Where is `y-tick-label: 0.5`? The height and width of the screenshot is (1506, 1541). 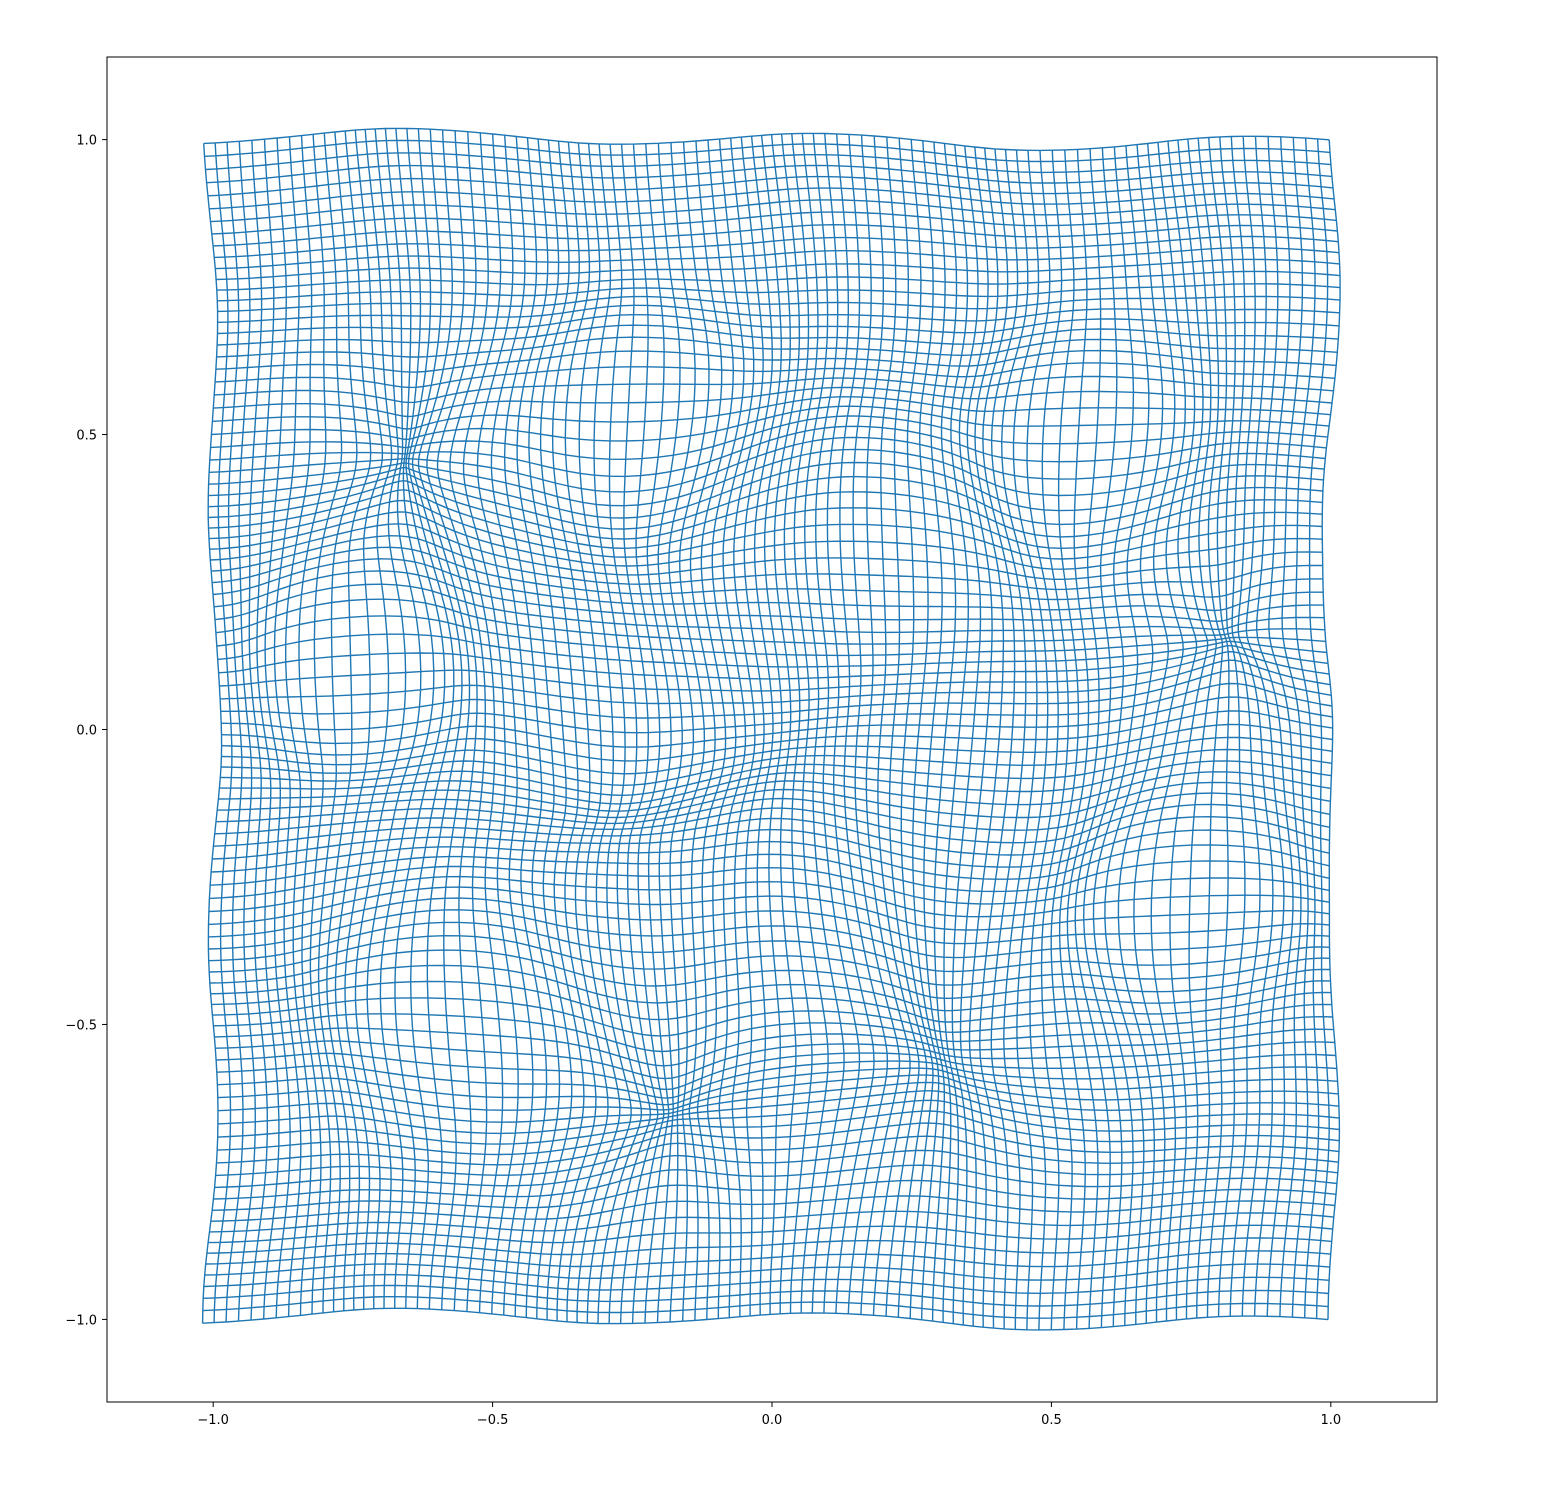 y-tick-label: 0.5 is located at coordinates (86, 436).